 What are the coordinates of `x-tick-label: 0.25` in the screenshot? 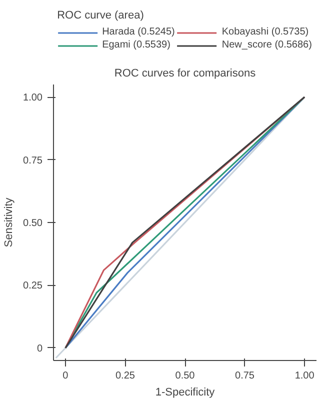 It's located at (125, 376).